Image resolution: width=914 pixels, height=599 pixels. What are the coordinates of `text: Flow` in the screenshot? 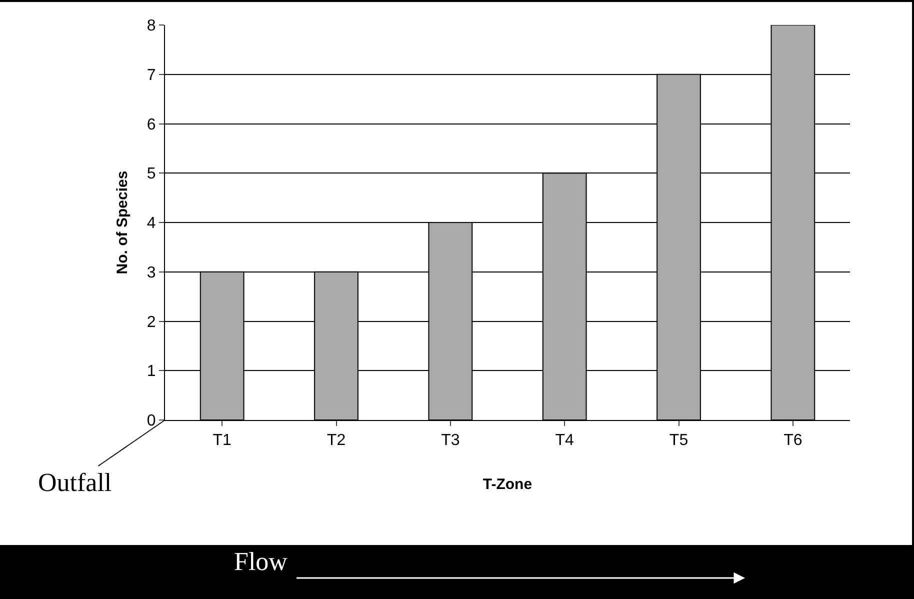 It's located at (261, 561).